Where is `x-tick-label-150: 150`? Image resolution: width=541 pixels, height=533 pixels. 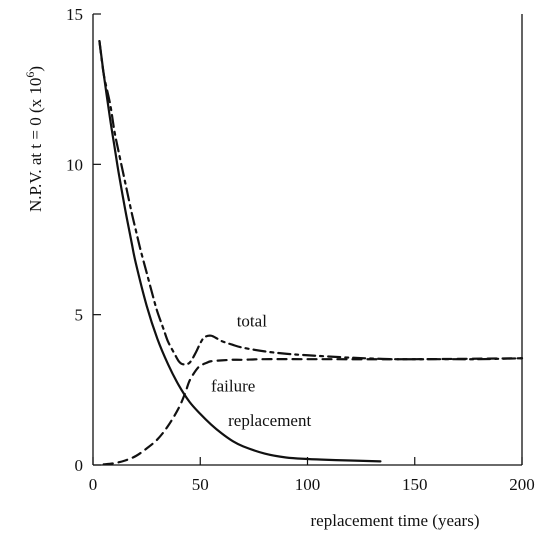
x-tick-label-150: 150 is located at coordinates (415, 484).